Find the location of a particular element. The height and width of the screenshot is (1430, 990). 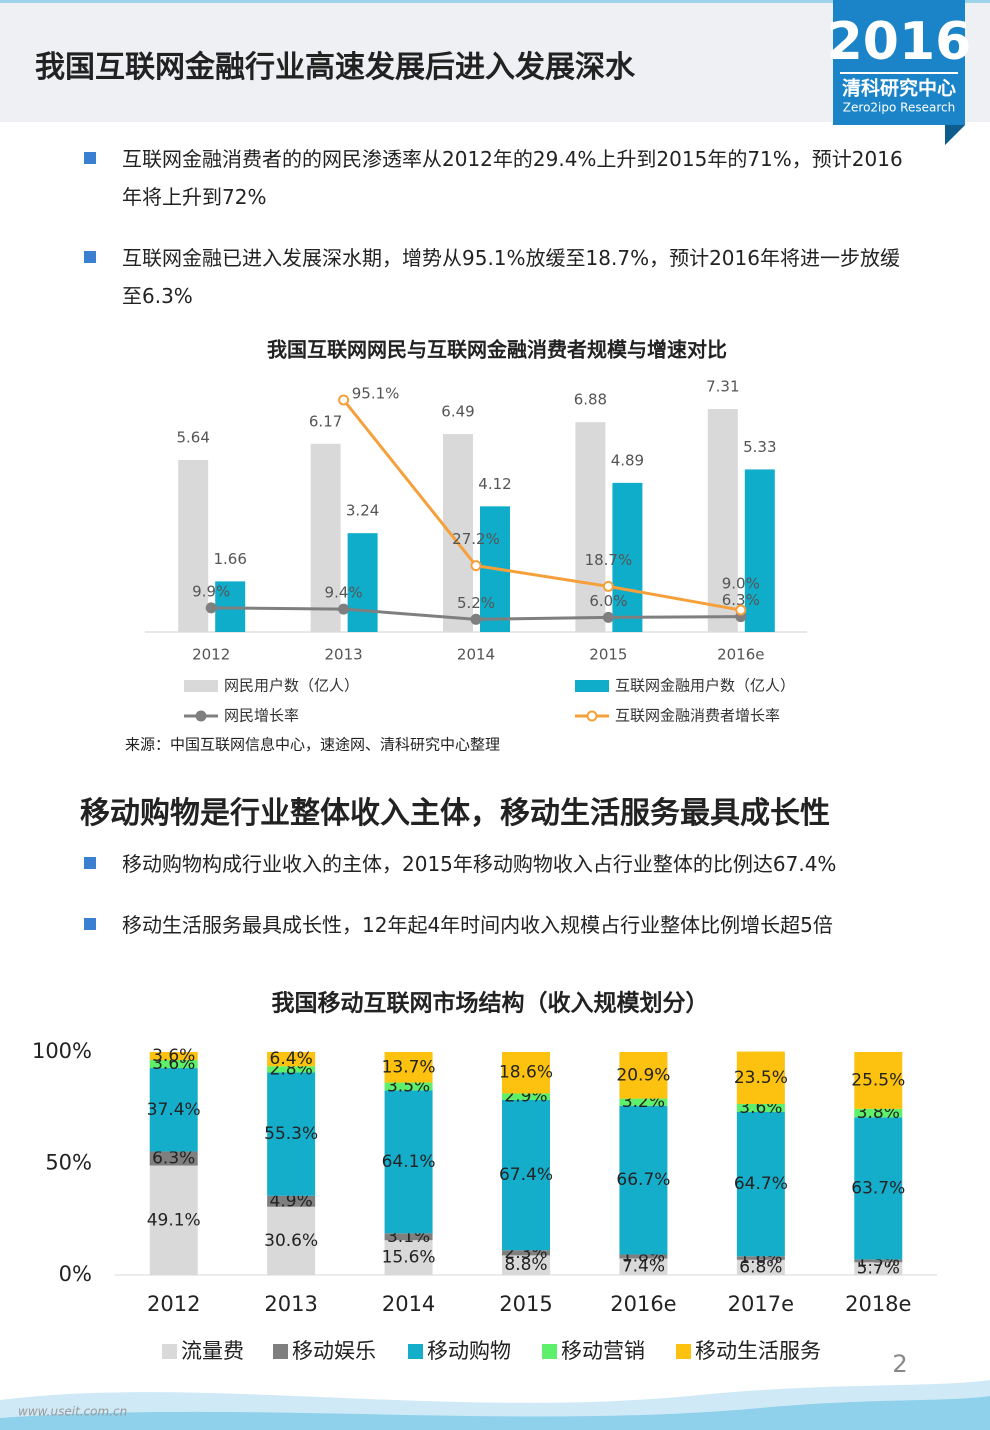

x-tick-label: 2017e is located at coordinates (761, 1304).